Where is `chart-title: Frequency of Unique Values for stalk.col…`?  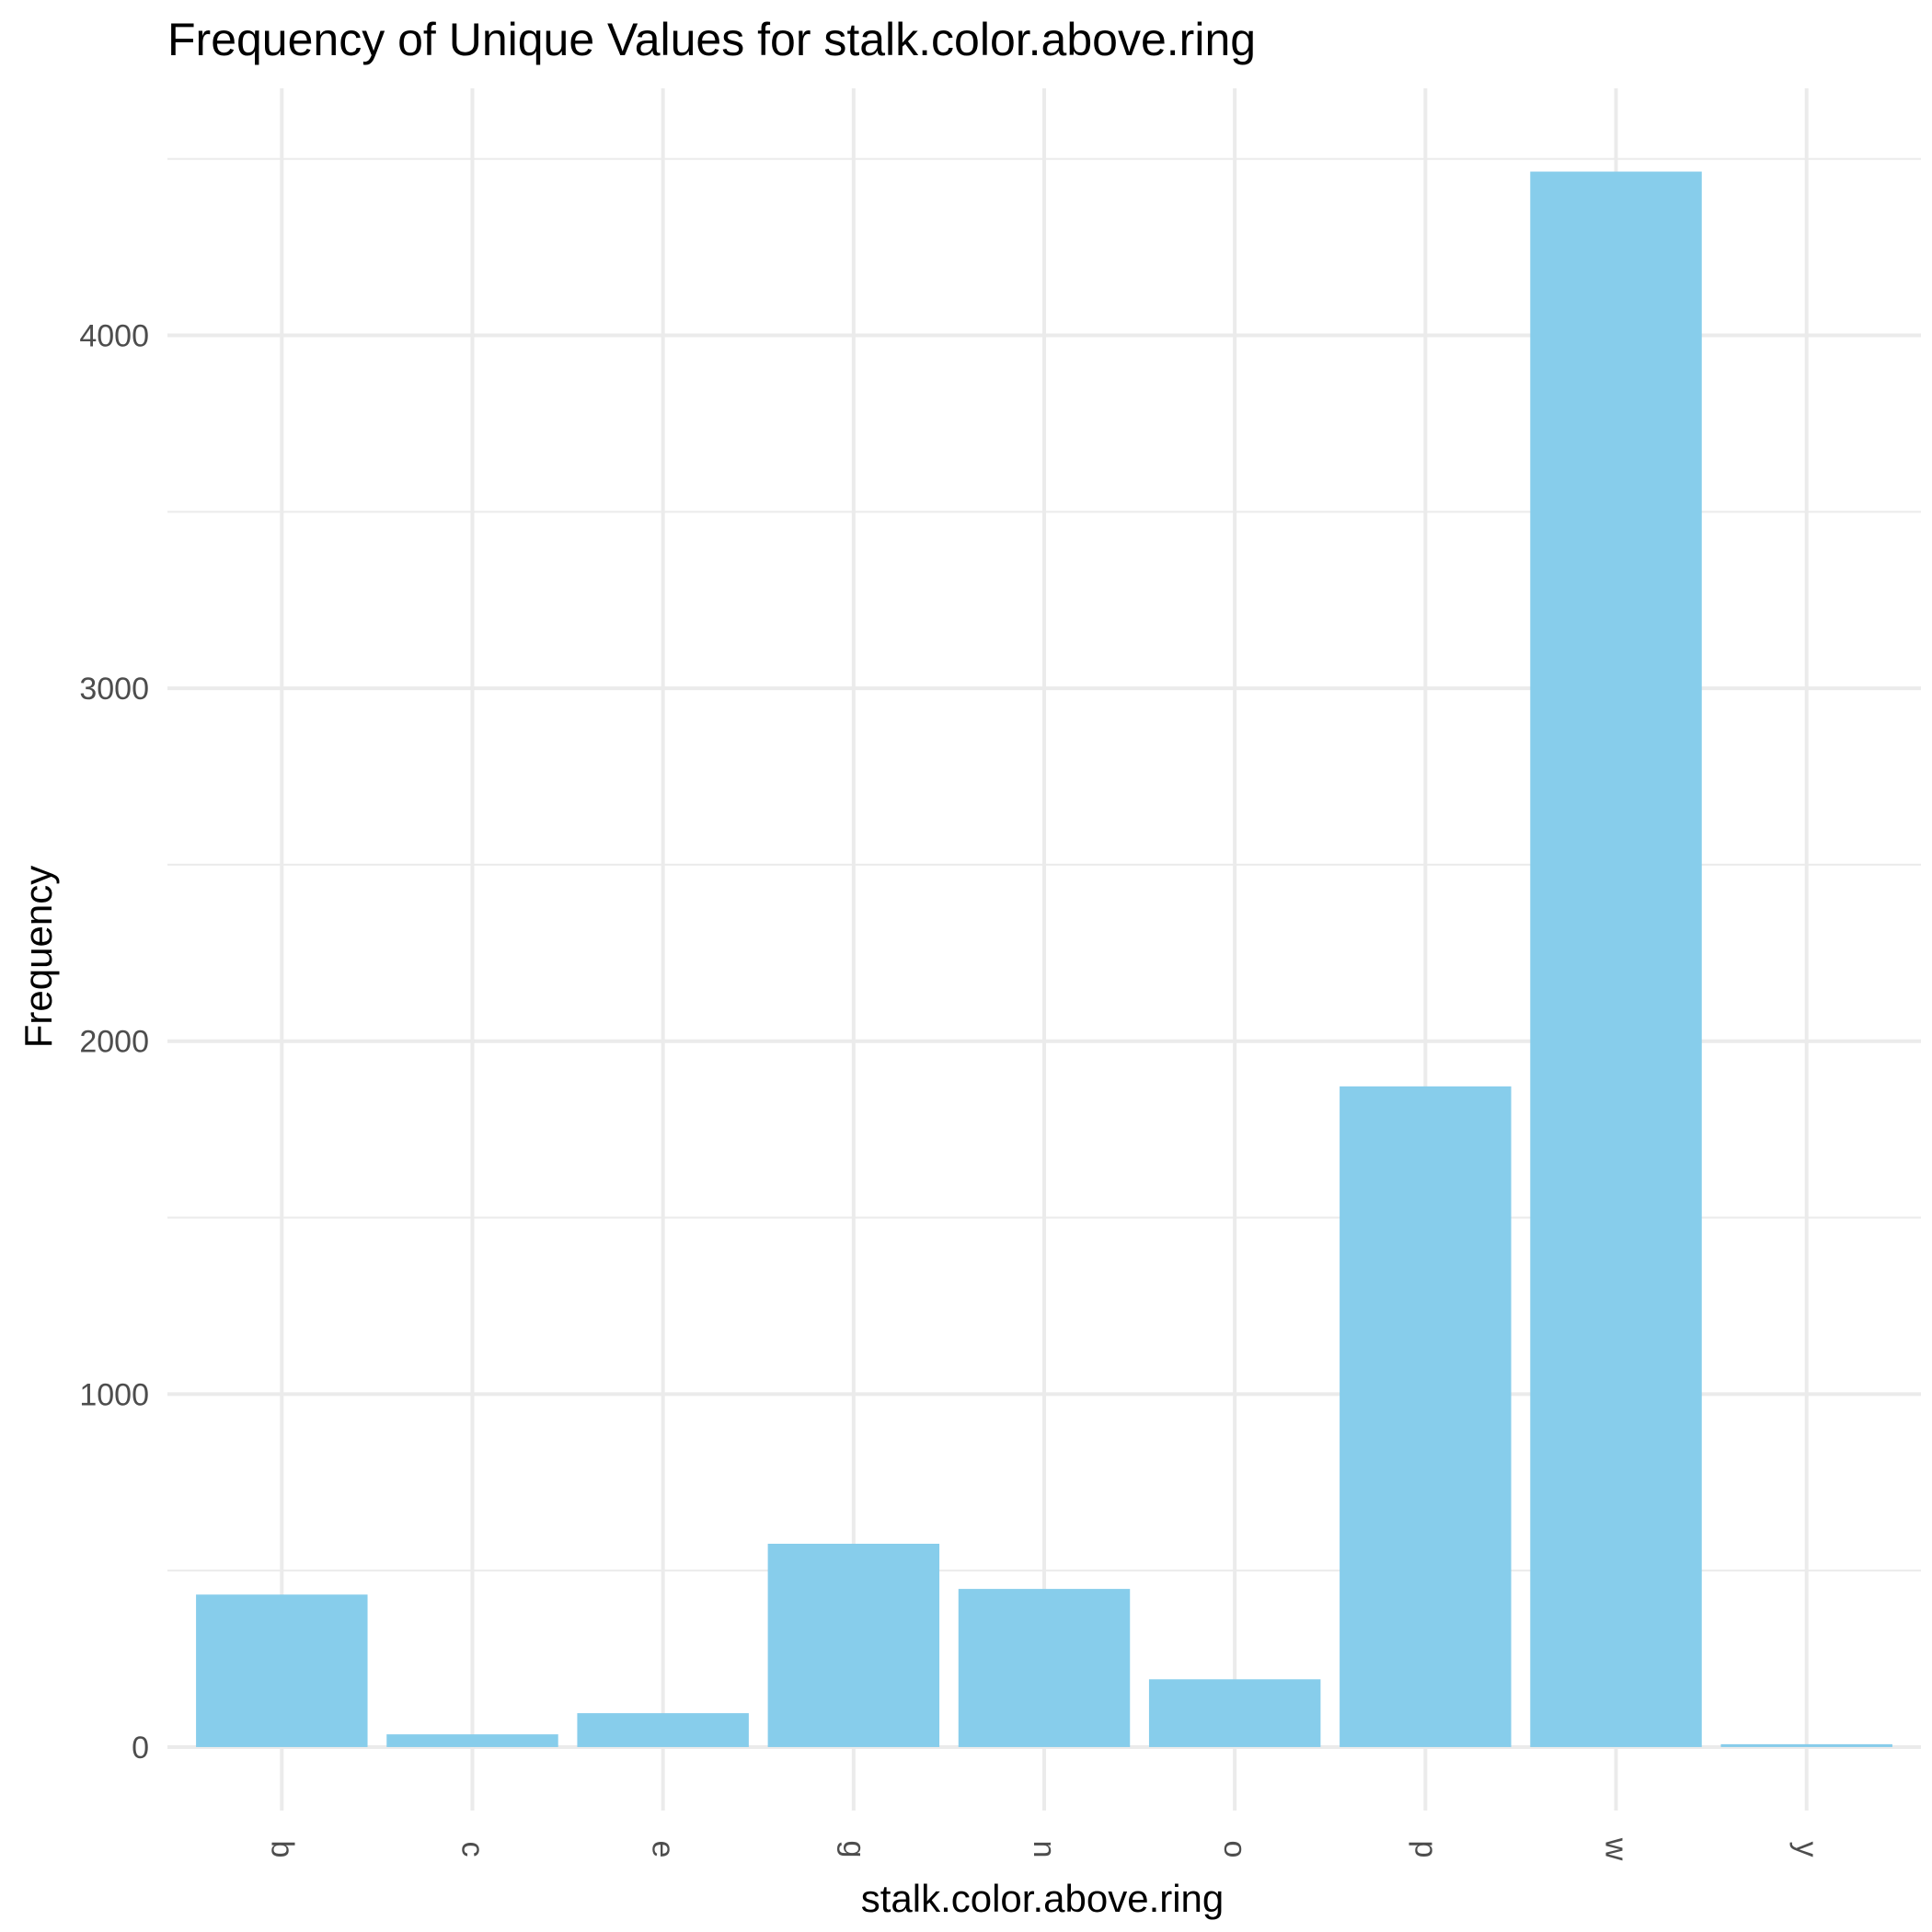 chart-title: Frequency of Unique Values for stalk.col… is located at coordinates (711, 39).